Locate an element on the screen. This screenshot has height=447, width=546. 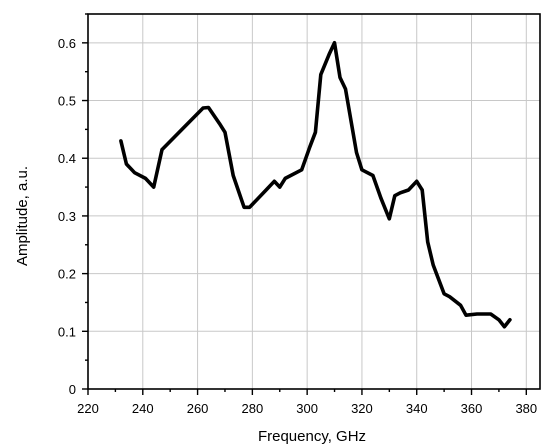
y-axis-label: Amplitude, a.u. is located at coordinates (22, 216).